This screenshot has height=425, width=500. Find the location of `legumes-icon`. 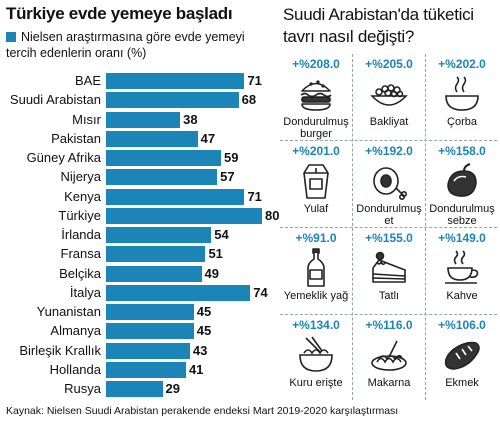

legumes-icon is located at coordinates (389, 95).